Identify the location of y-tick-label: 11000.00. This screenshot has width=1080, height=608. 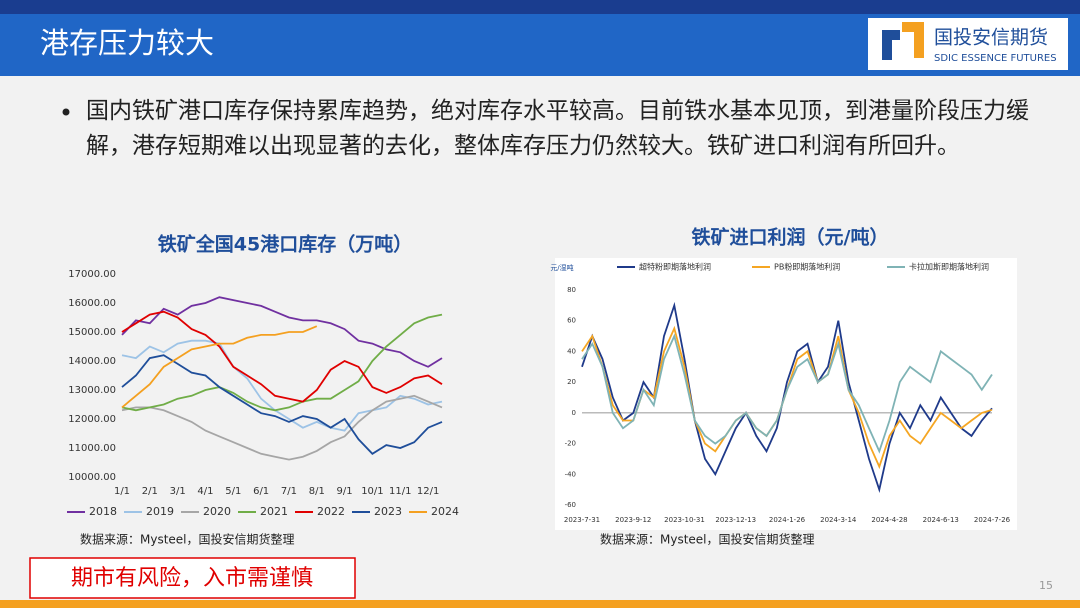
(92, 448).